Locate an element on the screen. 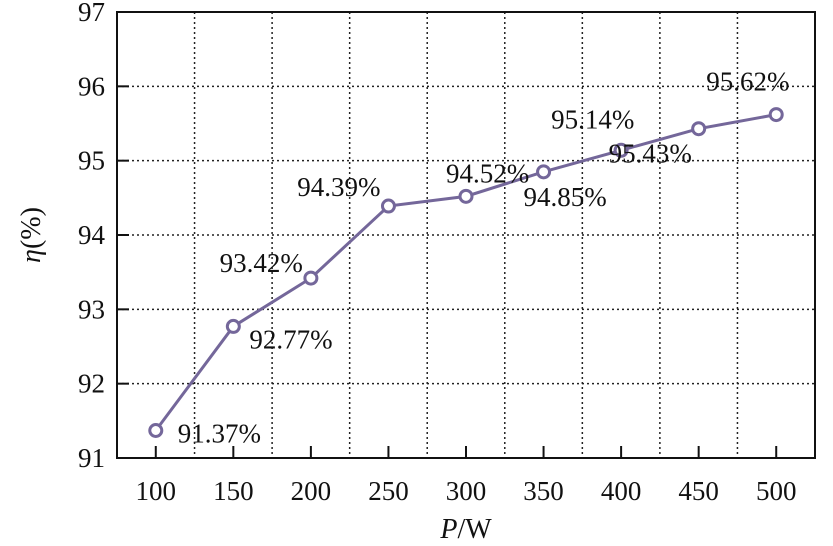 This screenshot has height=546, width=833. y-tick-label: 91 is located at coordinates (91, 458).